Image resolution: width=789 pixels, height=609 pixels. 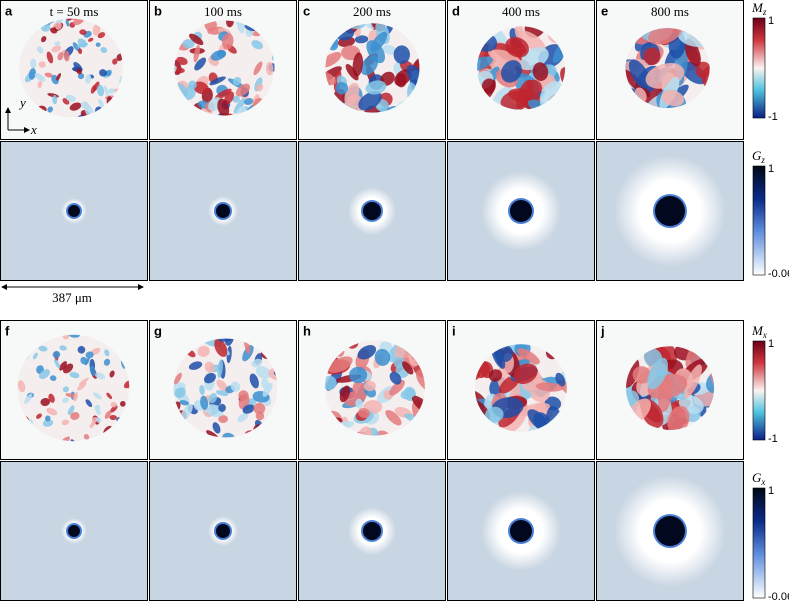 I want to click on panel-letter: d, so click(x=456, y=10).